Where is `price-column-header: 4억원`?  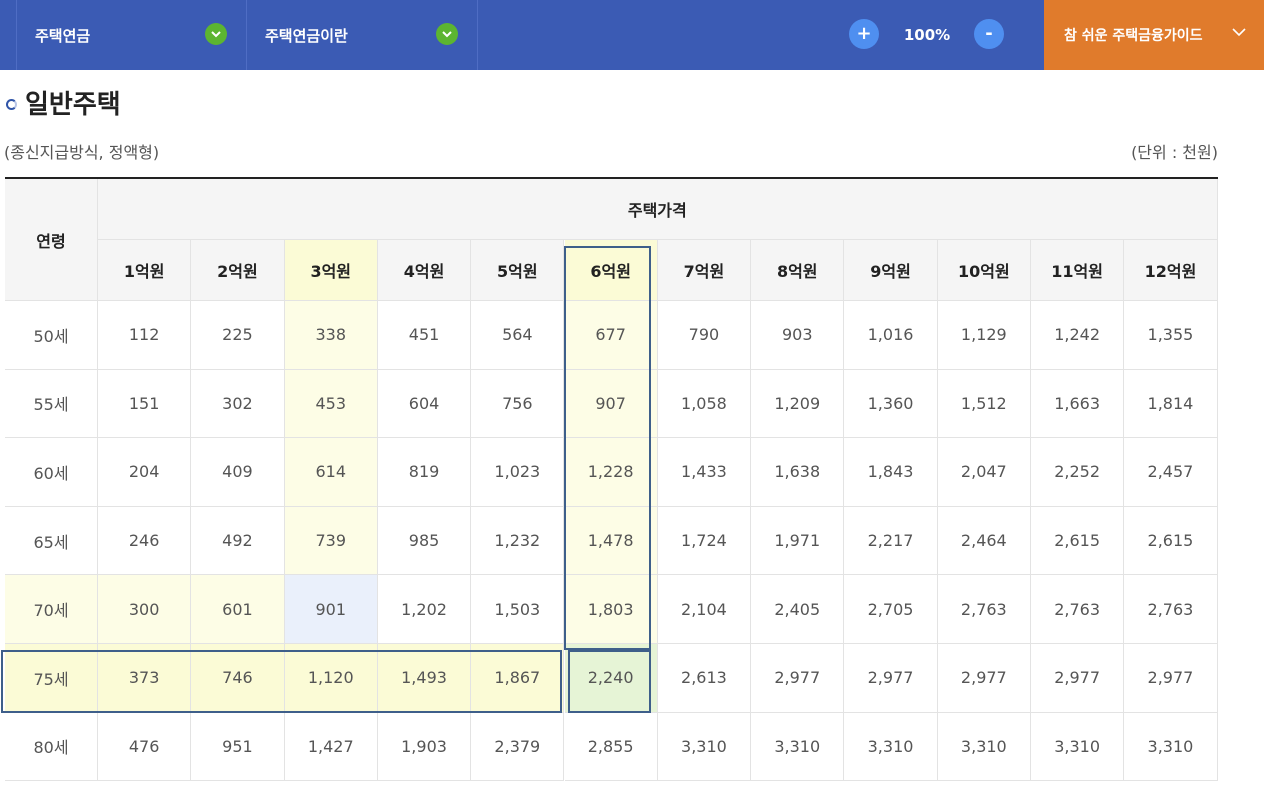
price-column-header: 4억원 is located at coordinates (424, 270).